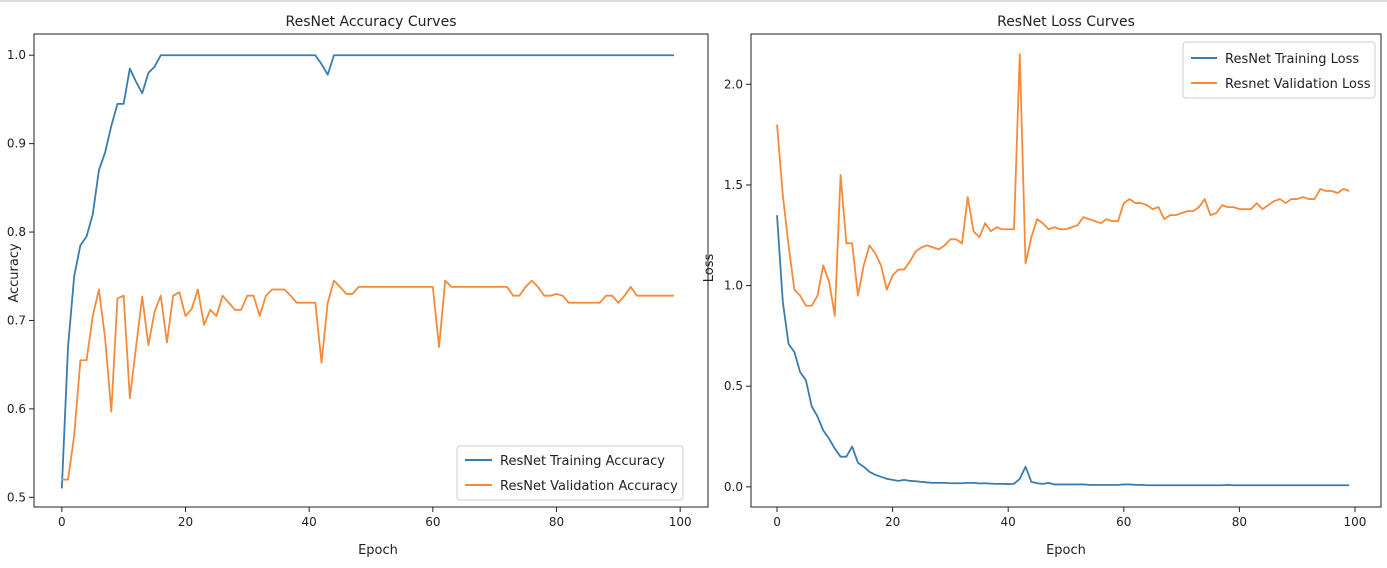 This screenshot has height=568, width=1387. I want to click on loss-legend-box, so click(1279, 70).